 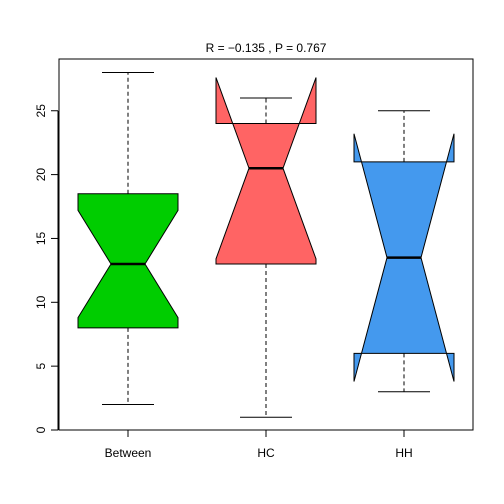 What do you see at coordinates (266, 453) in the screenshot?
I see `x-tick-label: HC` at bounding box center [266, 453].